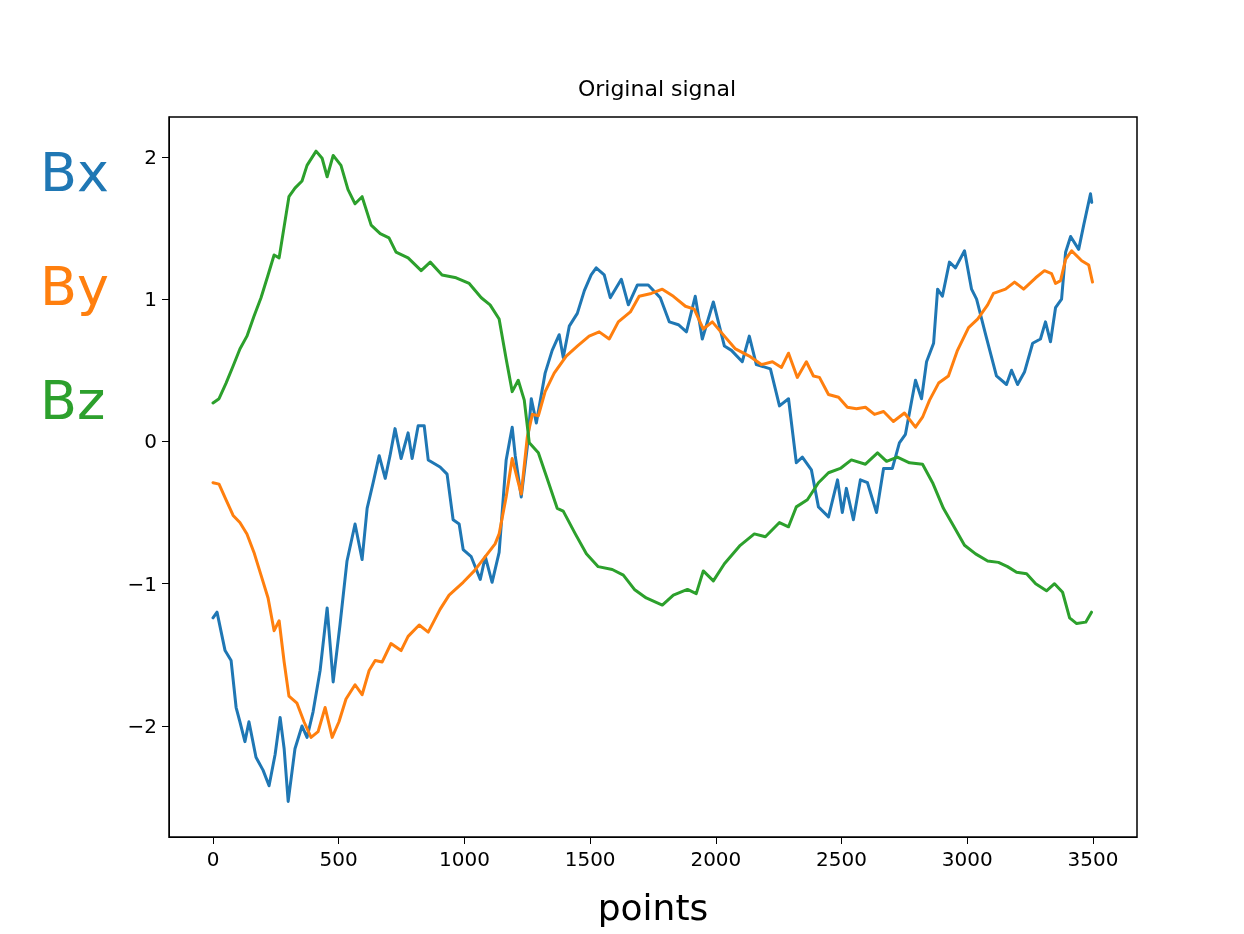 The height and width of the screenshot is (934, 1244). What do you see at coordinates (150, 299) in the screenshot?
I see `y-tick-label: 1` at bounding box center [150, 299].